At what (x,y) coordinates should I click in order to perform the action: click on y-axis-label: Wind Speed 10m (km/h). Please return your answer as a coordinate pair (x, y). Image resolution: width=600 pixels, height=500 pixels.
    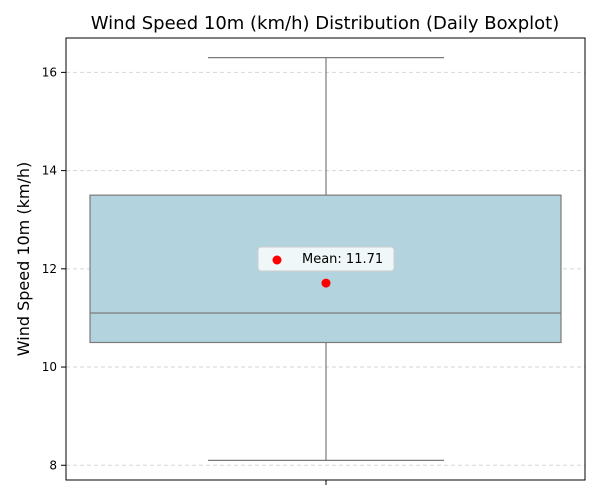
    Looking at the image, I should click on (23, 259).